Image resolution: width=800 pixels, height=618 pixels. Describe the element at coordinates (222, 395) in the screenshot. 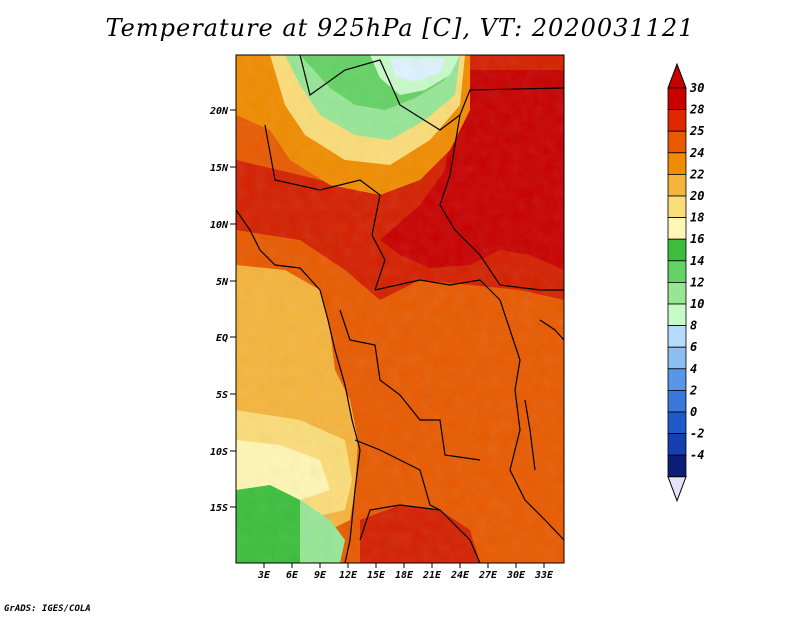

I see `lat-tick-label: 5S` at that location.